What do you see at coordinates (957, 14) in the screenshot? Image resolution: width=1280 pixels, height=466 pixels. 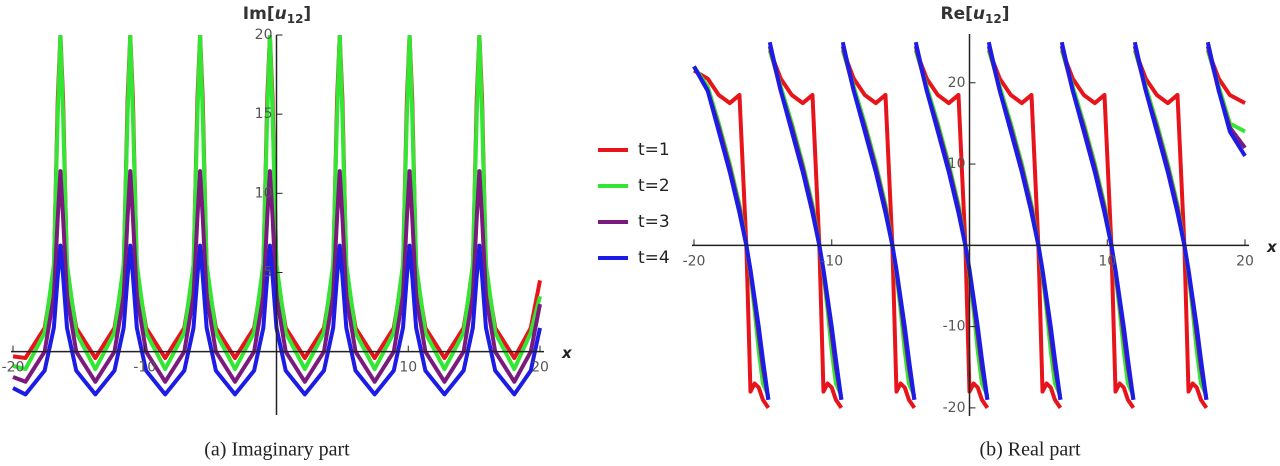 I see `title-part: Re[` at bounding box center [957, 14].